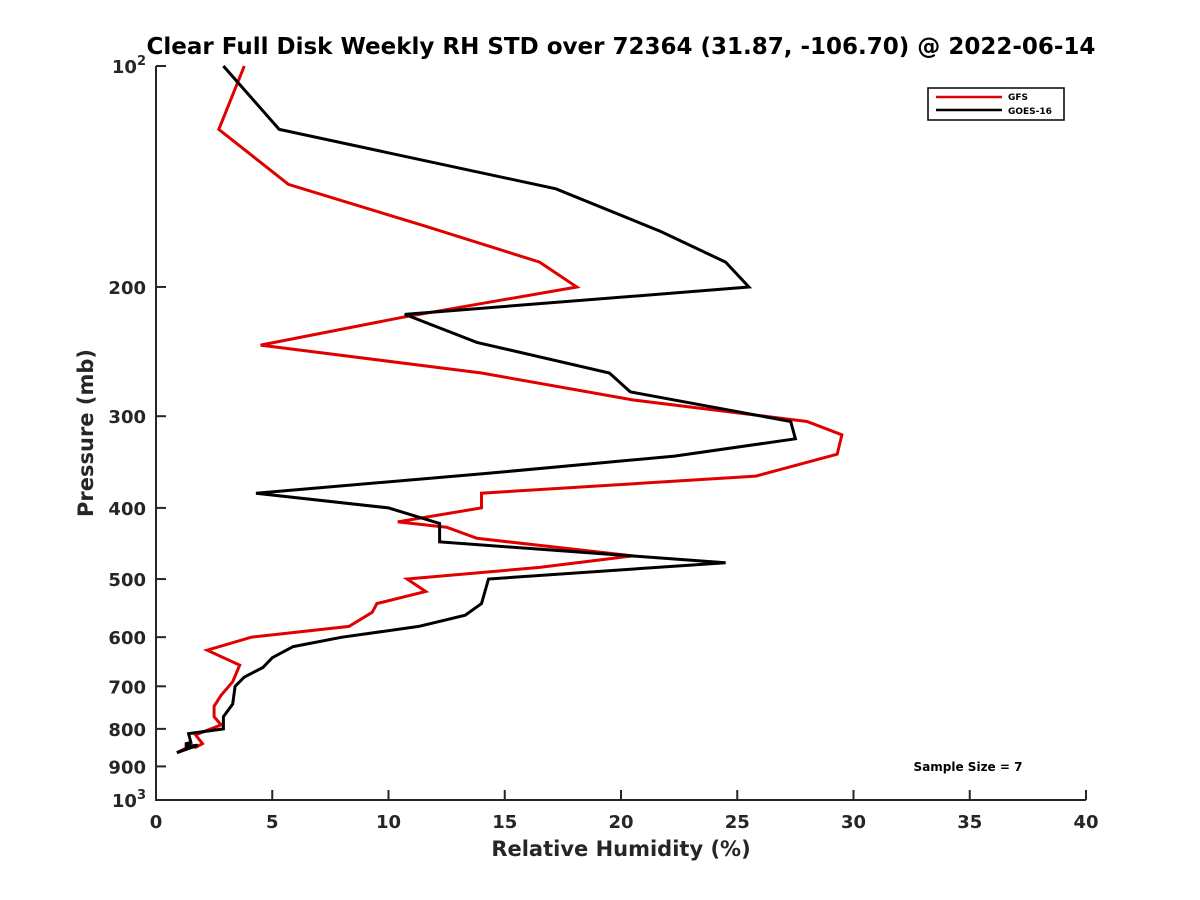  What do you see at coordinates (737, 822) in the screenshot?
I see `x-tick-label: 25` at bounding box center [737, 822].